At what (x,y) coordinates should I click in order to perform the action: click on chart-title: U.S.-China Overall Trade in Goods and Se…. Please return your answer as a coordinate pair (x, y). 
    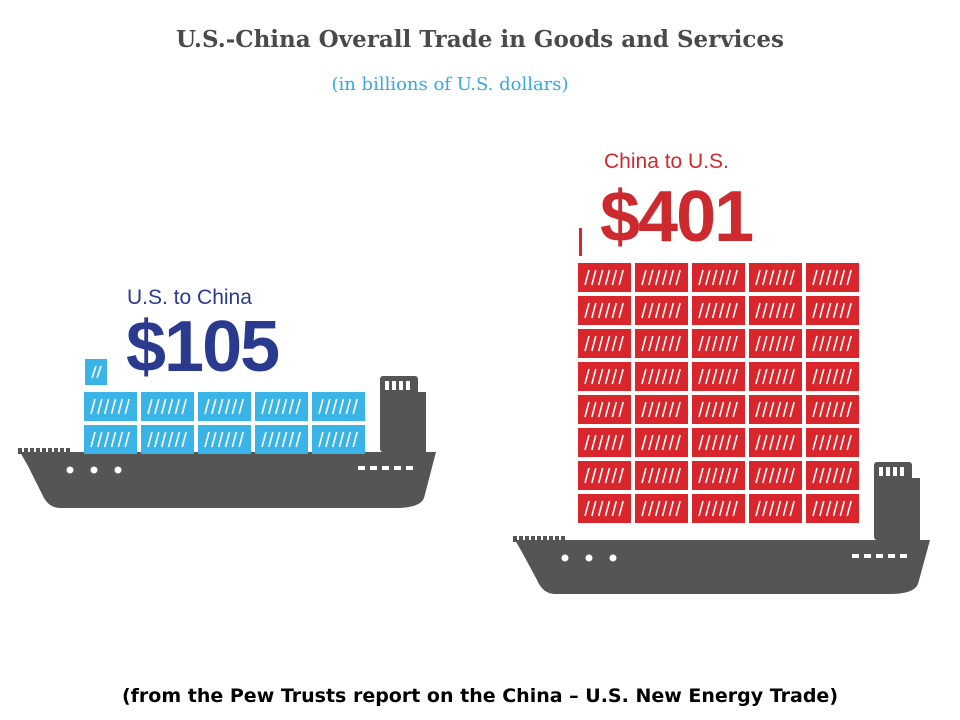
    Looking at the image, I should click on (479, 39).